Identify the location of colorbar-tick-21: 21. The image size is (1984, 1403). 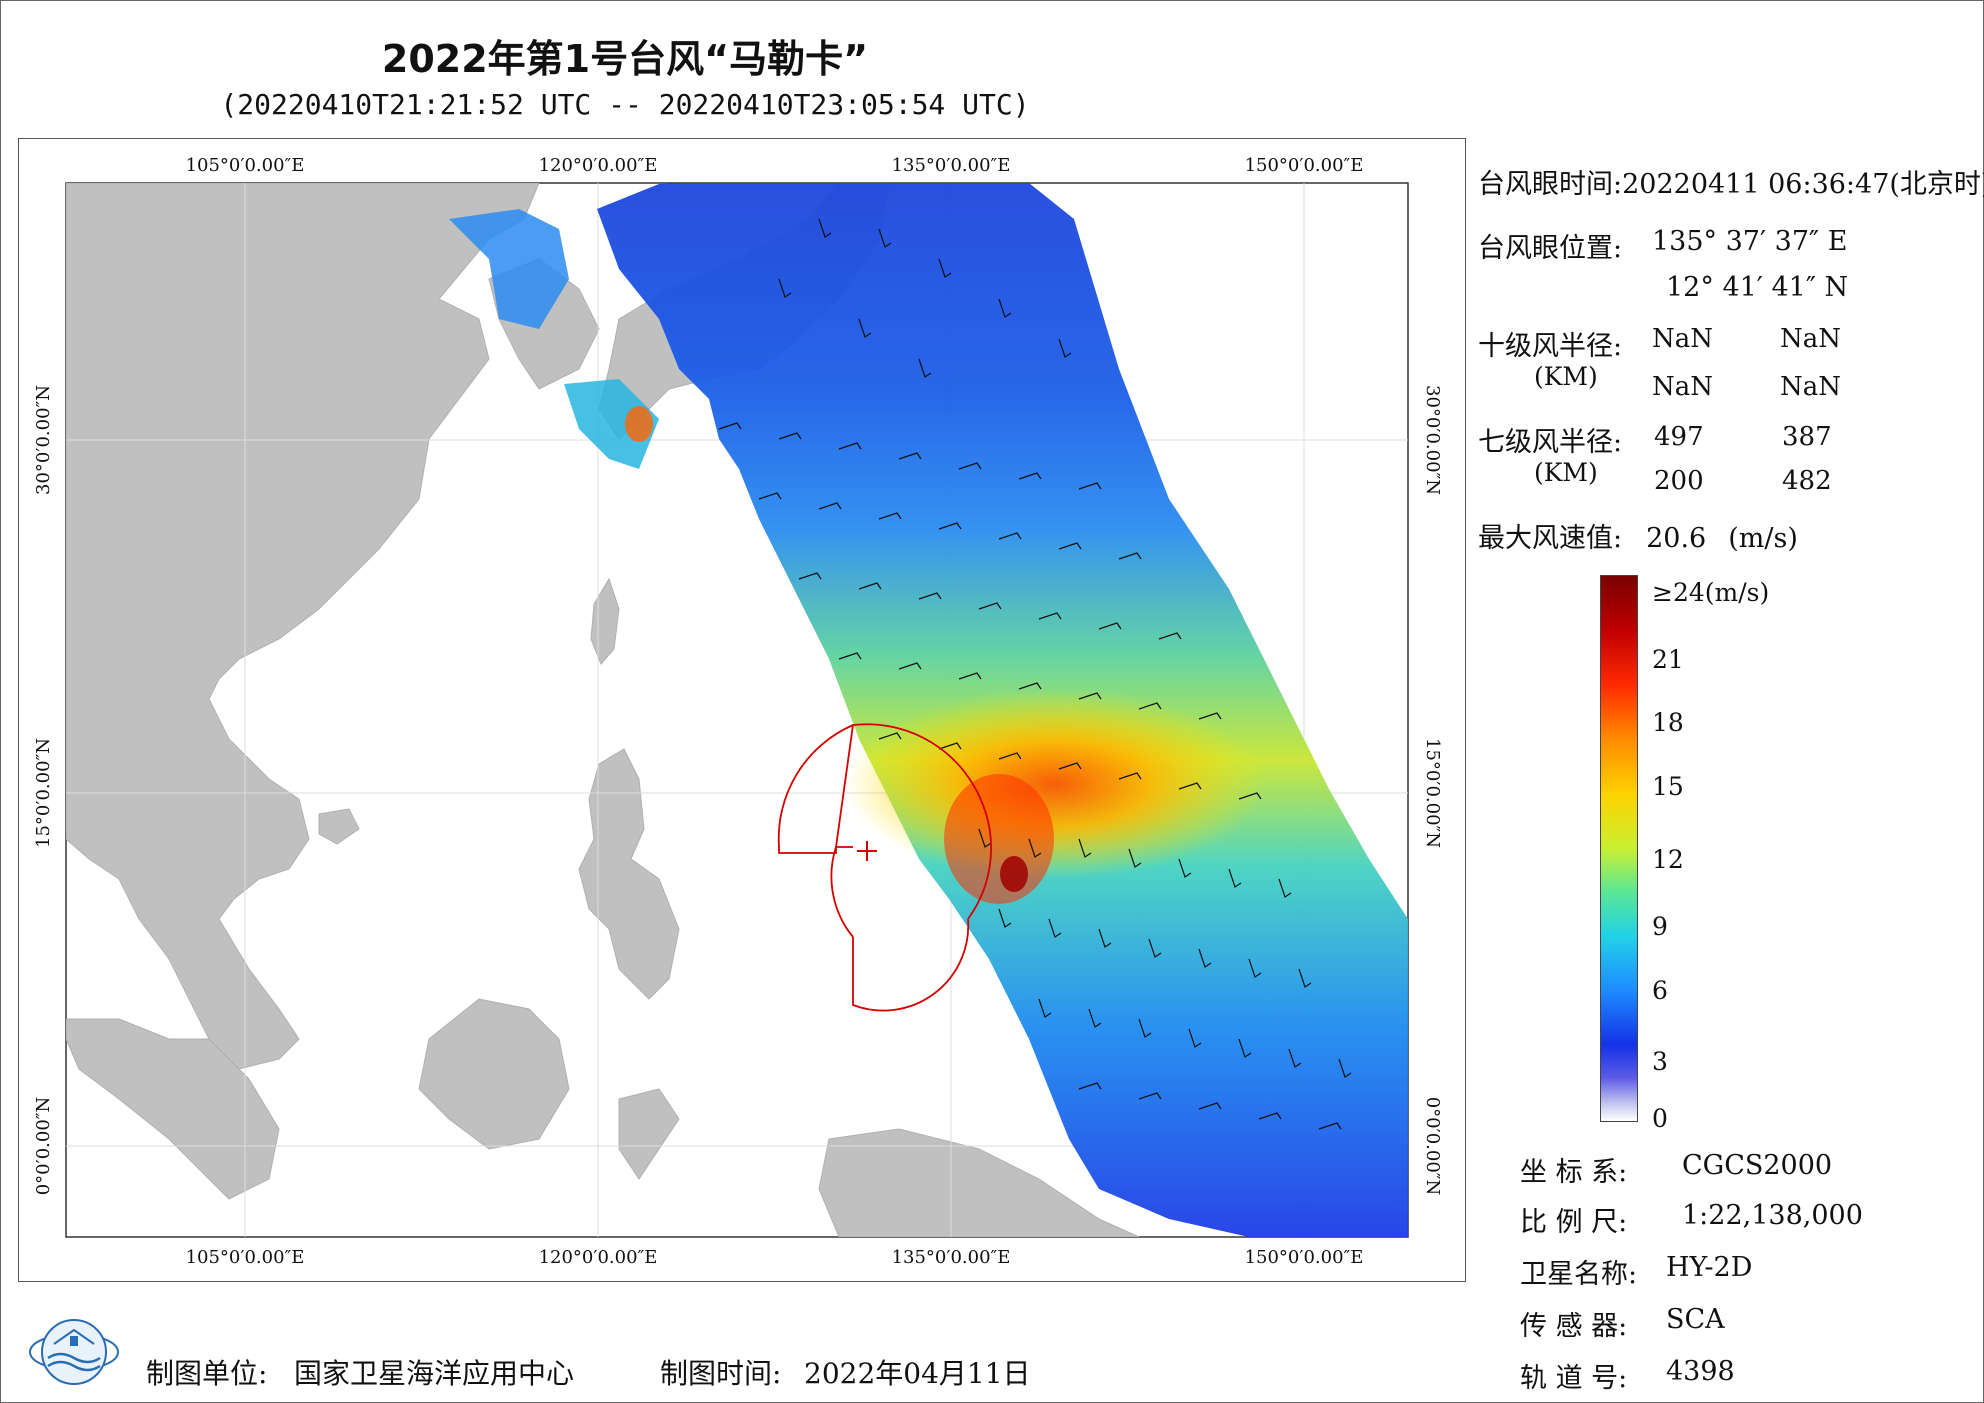
(1668, 659).